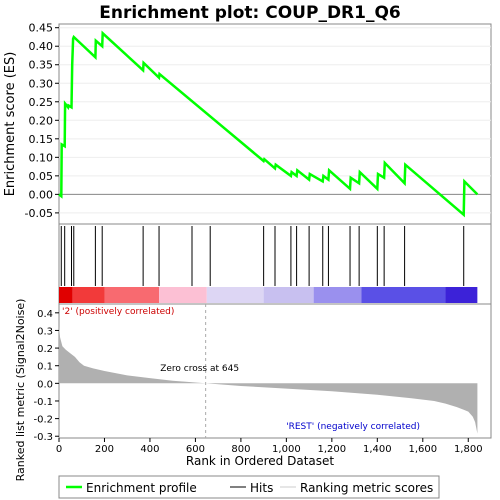 This screenshot has width=500, height=500. What do you see at coordinates (41, 194) in the screenshot?
I see `top-y-tick-label: 0.00` at bounding box center [41, 194].